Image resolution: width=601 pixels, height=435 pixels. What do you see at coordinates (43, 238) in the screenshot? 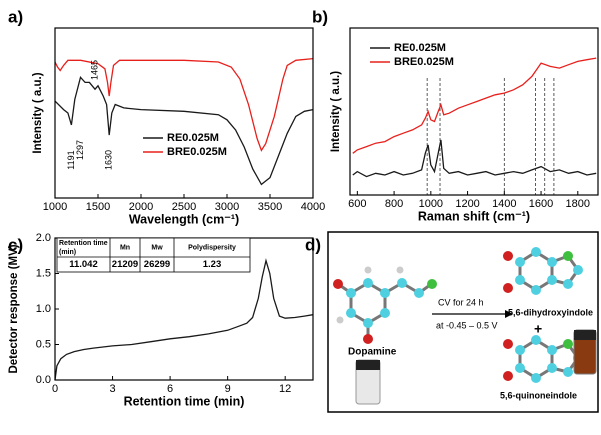
I see `y-tick-label: 2.0` at bounding box center [43, 238].